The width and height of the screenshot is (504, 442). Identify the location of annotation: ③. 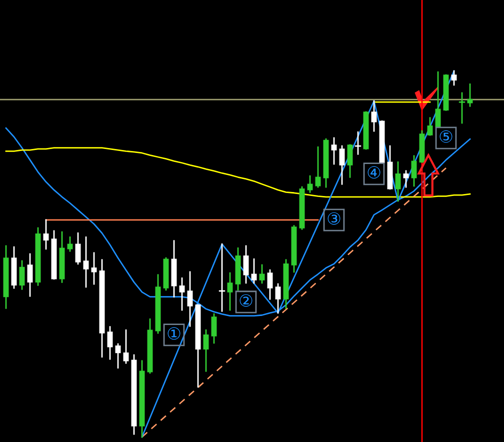
(334, 218).